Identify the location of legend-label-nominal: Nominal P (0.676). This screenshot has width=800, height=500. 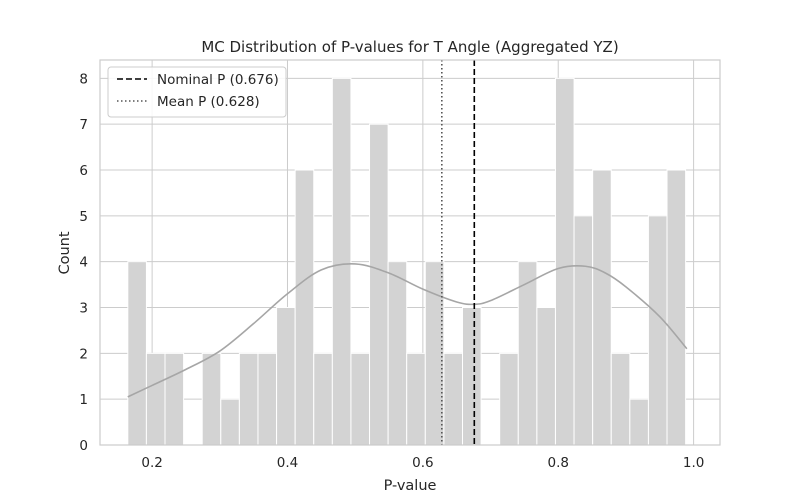
(218, 80).